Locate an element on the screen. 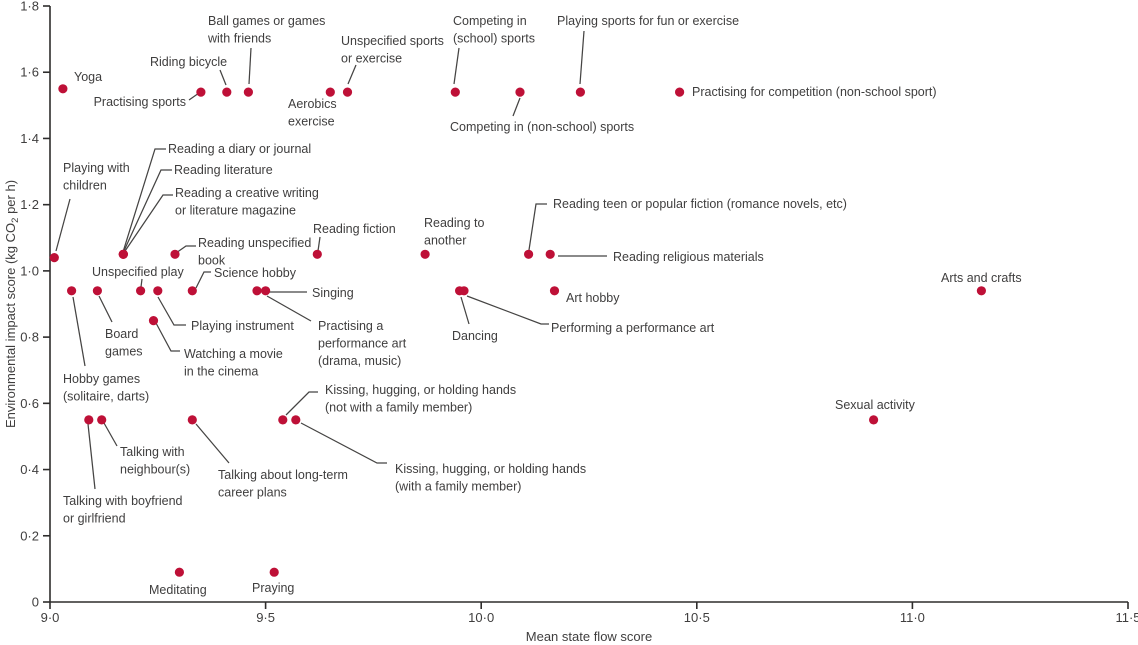 The image size is (1138, 645). leader-line-board-games is located at coordinates (105, 309).